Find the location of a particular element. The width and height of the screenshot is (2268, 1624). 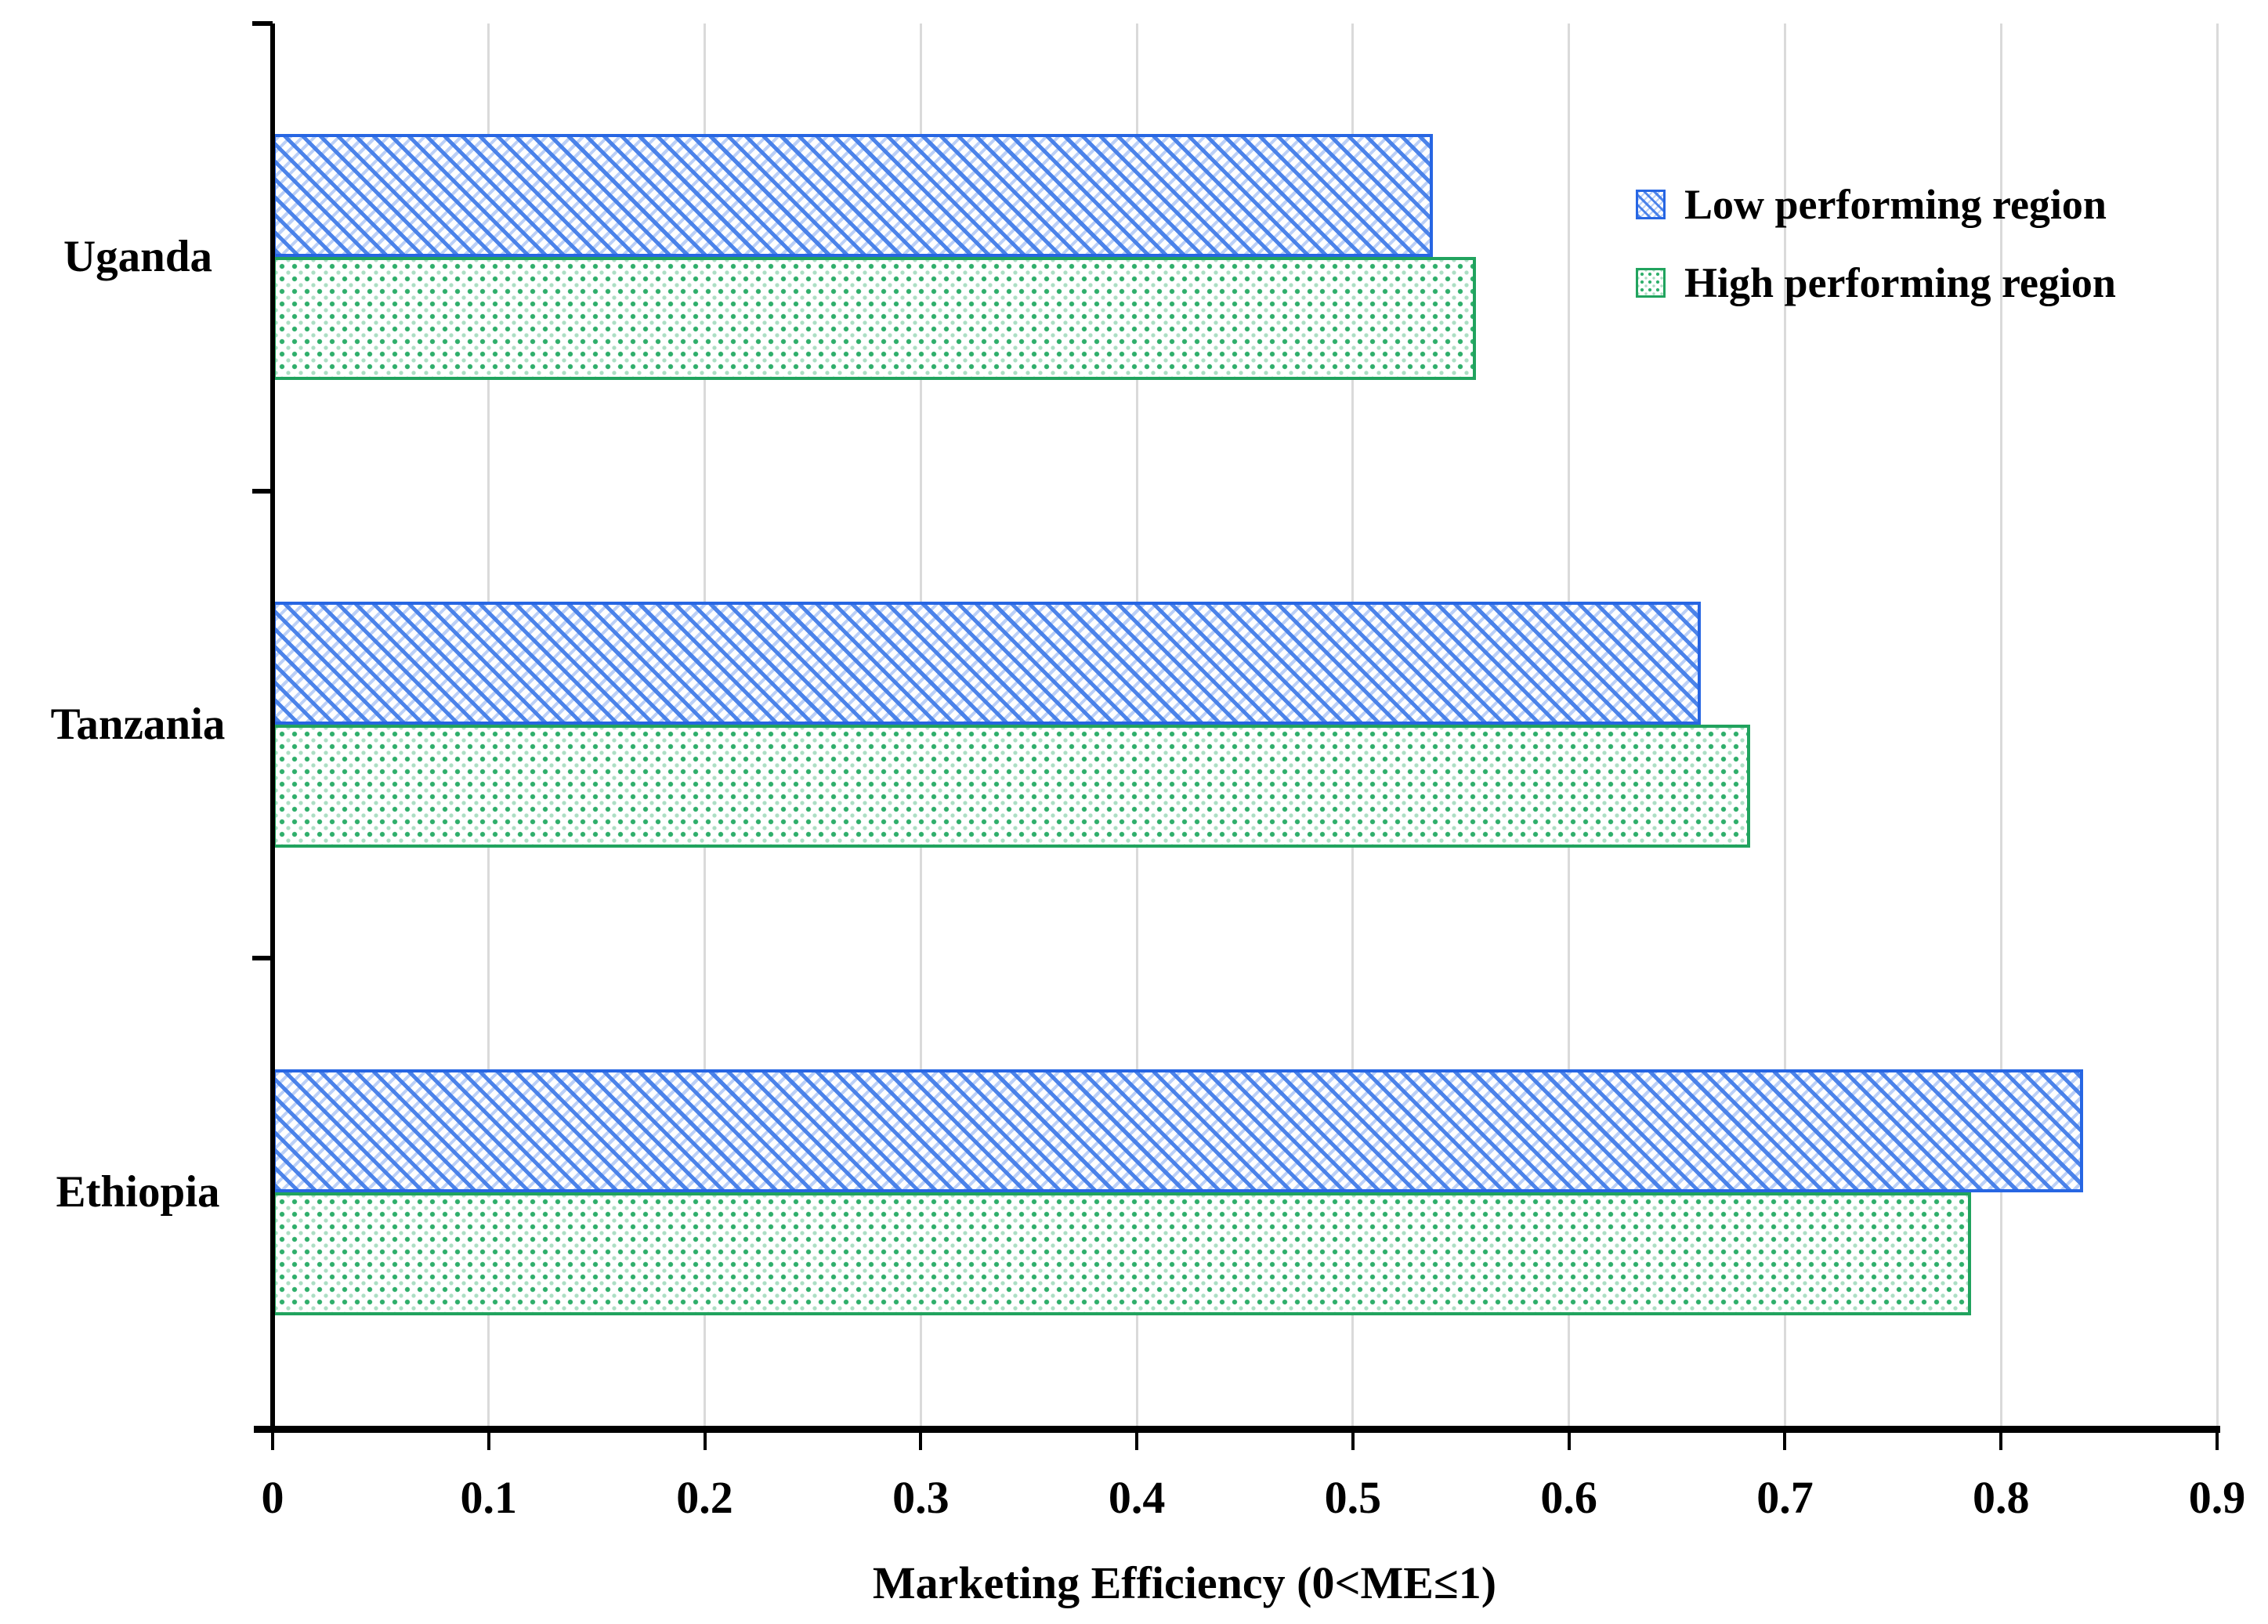

x-tick-label: 0.5 is located at coordinates (1353, 1497).